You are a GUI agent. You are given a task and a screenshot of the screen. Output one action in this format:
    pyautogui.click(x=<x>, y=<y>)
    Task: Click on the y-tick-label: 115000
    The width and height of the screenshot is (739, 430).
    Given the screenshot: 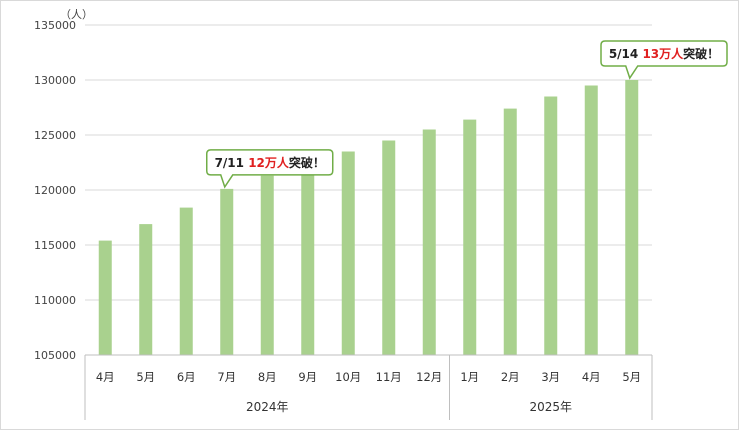 What is the action you would take?
    pyautogui.click(x=55, y=245)
    